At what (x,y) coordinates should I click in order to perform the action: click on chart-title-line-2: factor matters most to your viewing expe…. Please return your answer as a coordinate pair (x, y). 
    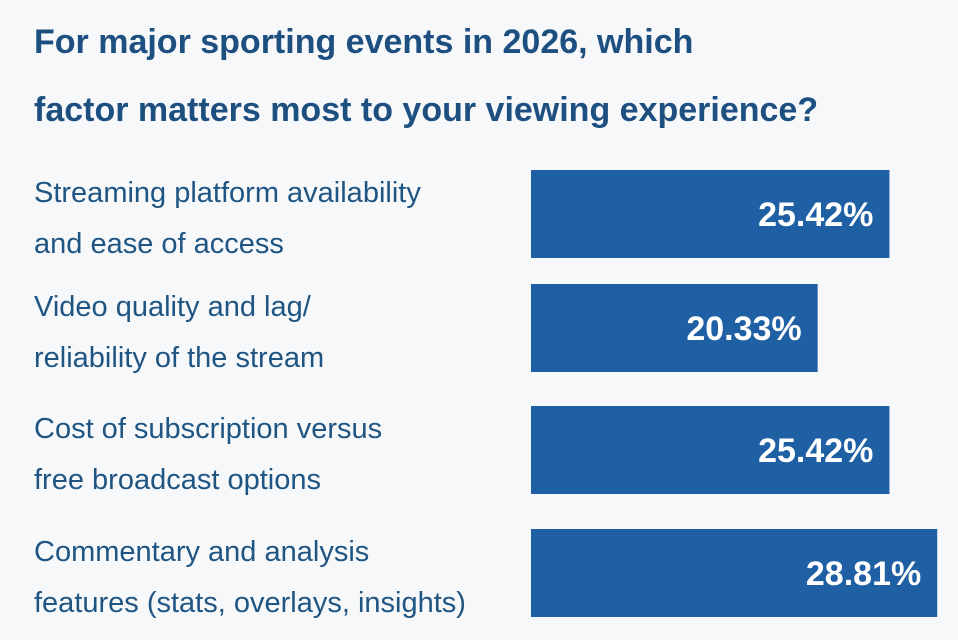
    Looking at the image, I should click on (426, 110).